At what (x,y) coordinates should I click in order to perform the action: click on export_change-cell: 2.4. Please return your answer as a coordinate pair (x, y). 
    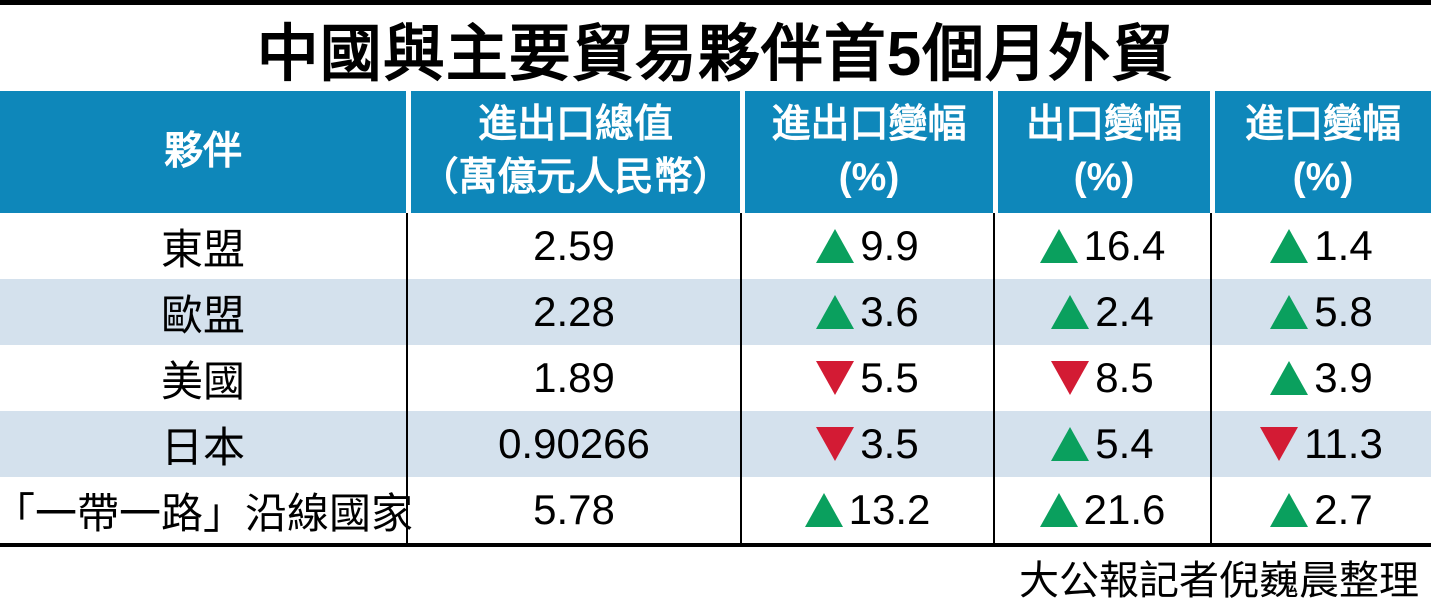
    Looking at the image, I should click on (1101, 312).